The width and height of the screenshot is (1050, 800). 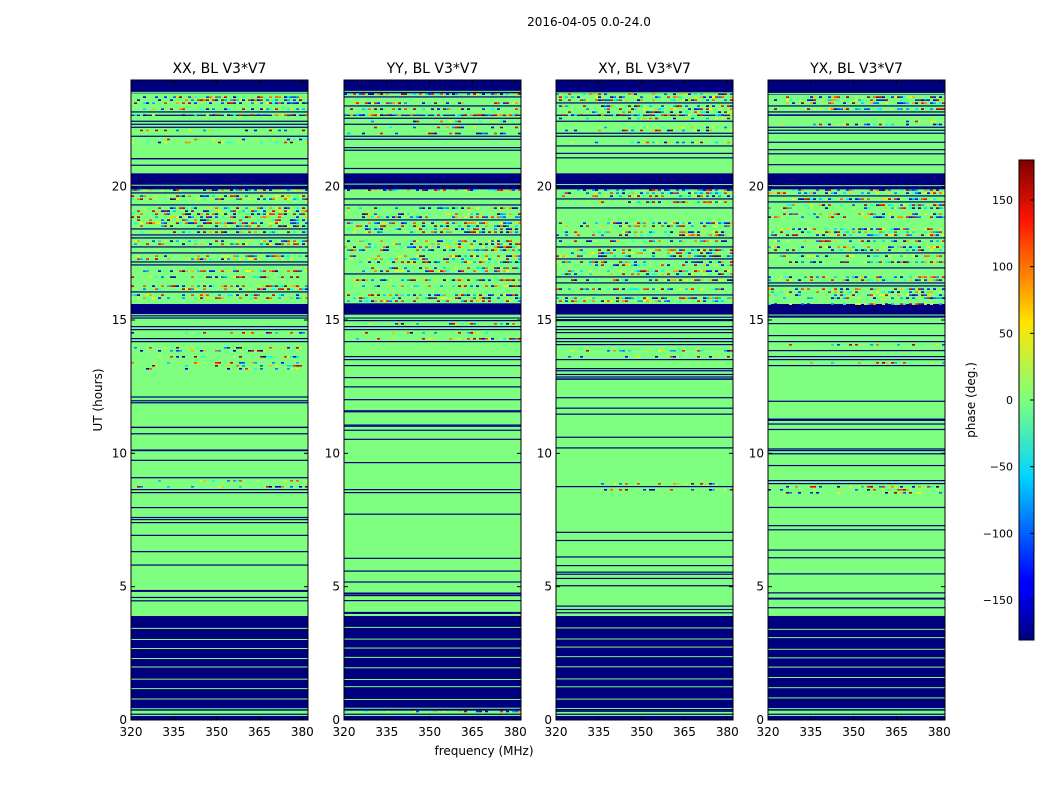 What do you see at coordinates (219, 663) in the screenshot?
I see `flagged-band` at bounding box center [219, 663].